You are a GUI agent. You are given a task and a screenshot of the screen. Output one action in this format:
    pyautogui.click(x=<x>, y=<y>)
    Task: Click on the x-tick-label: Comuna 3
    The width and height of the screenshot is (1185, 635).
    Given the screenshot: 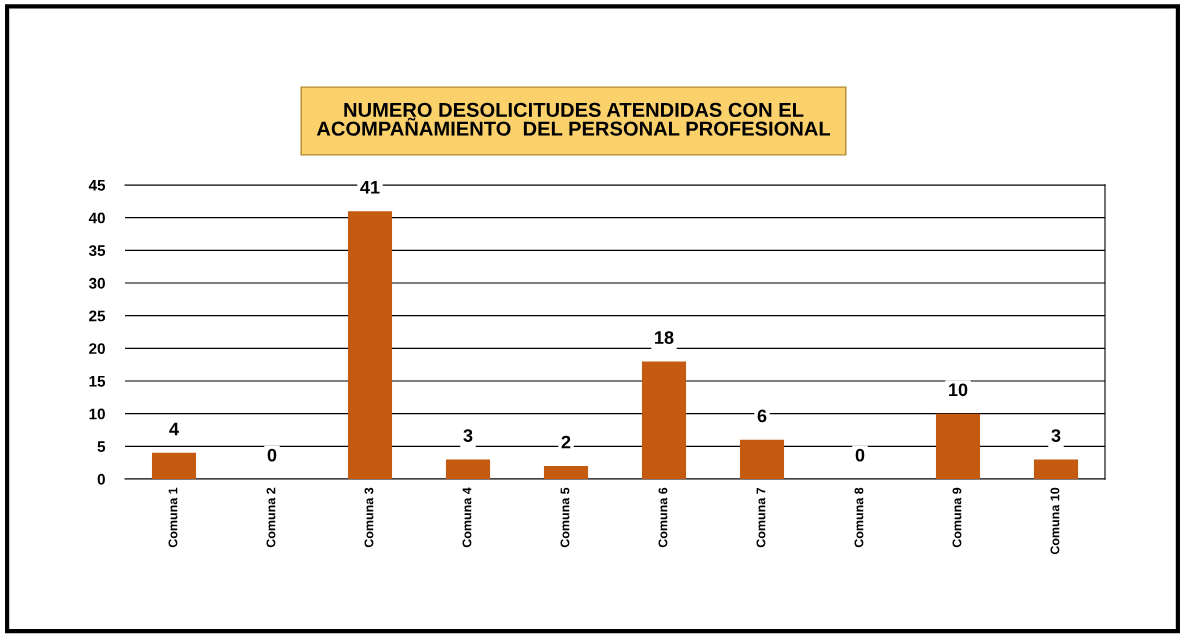 What is the action you would take?
    pyautogui.click(x=369, y=517)
    